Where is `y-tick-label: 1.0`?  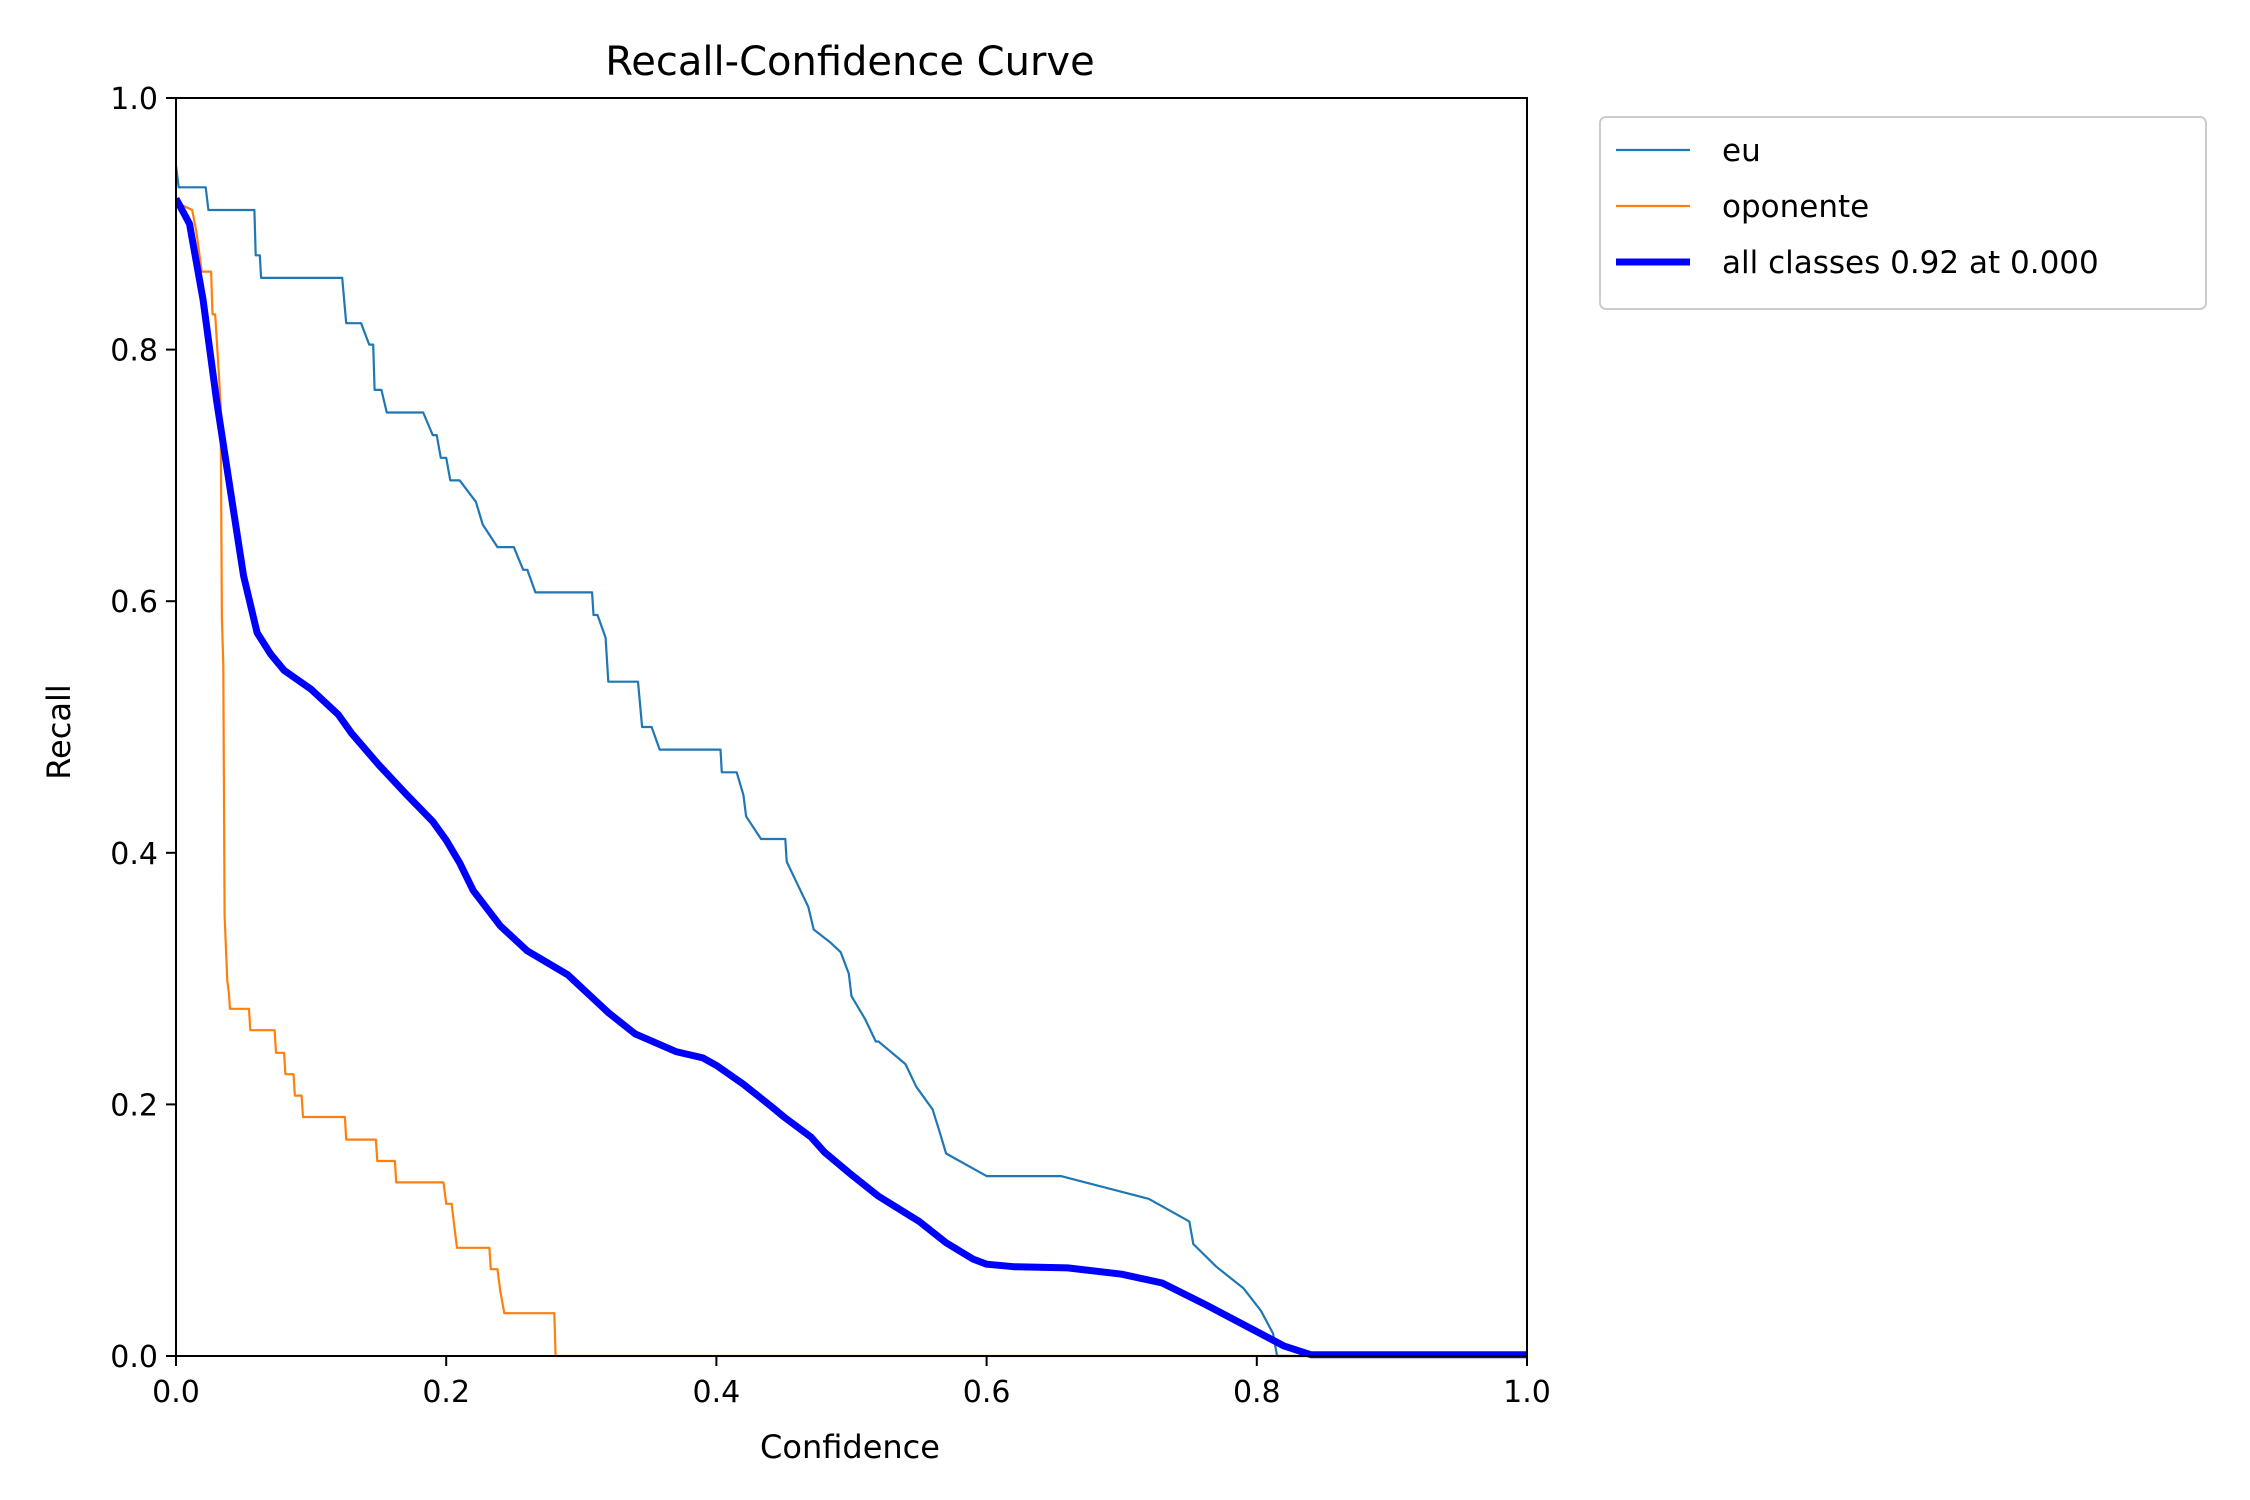
y-tick-label: 1.0 is located at coordinates (134, 99).